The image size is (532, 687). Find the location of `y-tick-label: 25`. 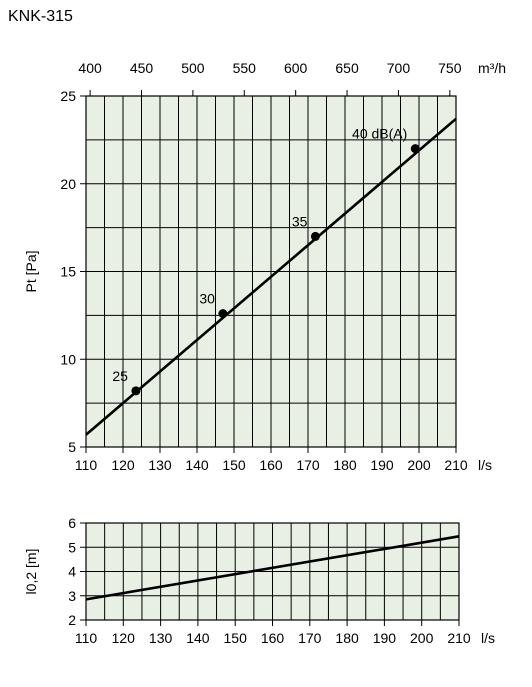

y-tick-label: 25 is located at coordinates (68, 96).